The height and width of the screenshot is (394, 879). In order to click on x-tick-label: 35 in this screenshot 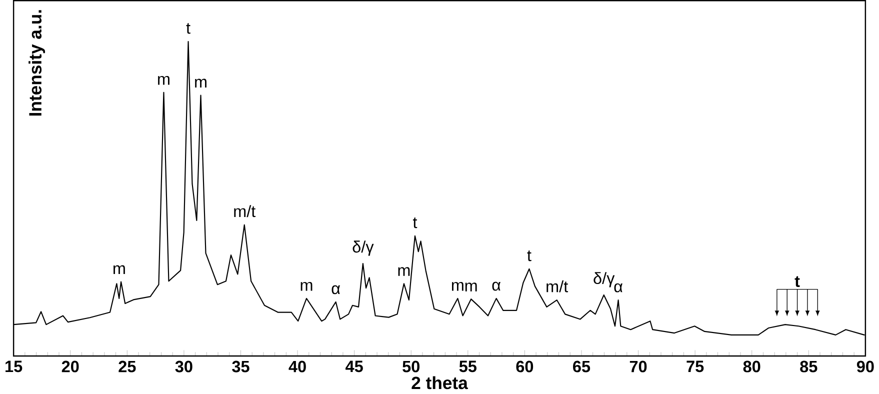, I will do `click(241, 366)`.